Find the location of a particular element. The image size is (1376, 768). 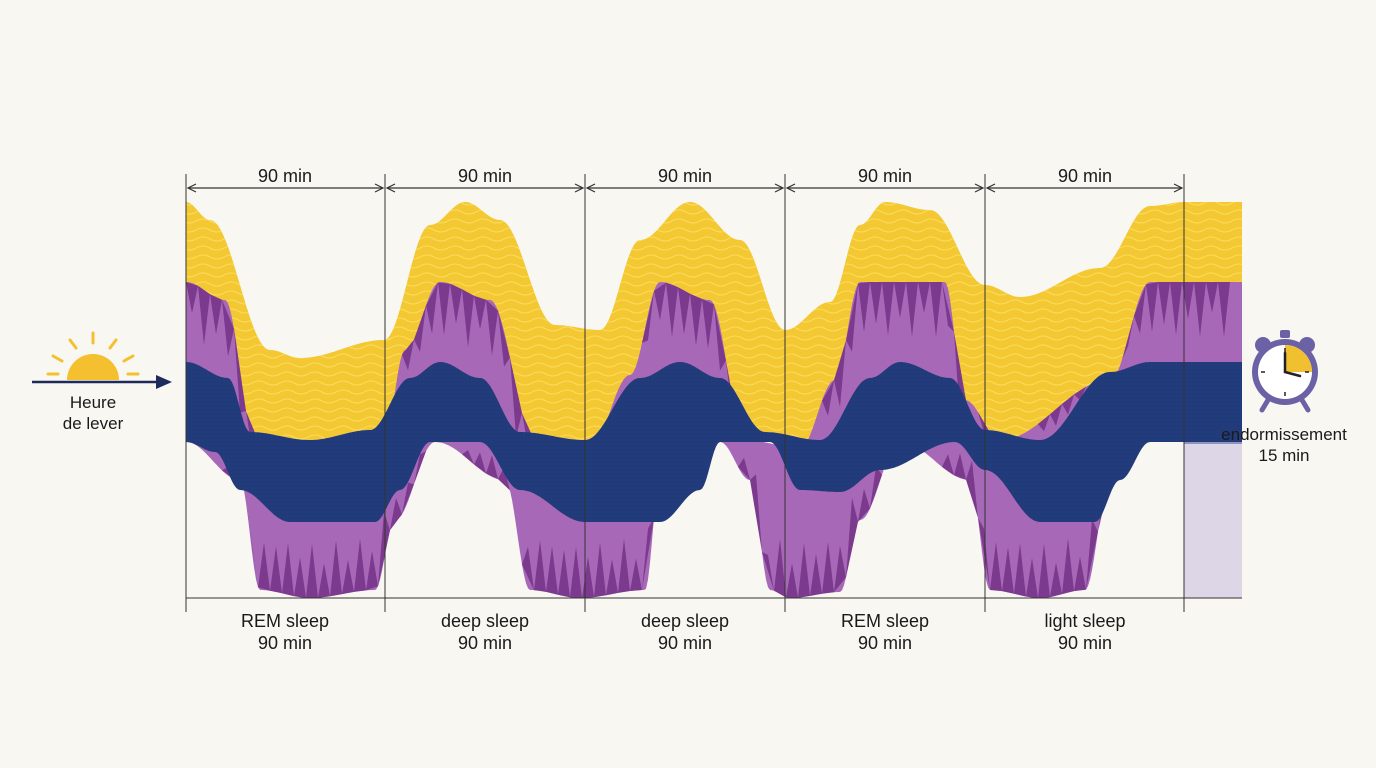

alarm-clock-icon is located at coordinates (1285, 371).